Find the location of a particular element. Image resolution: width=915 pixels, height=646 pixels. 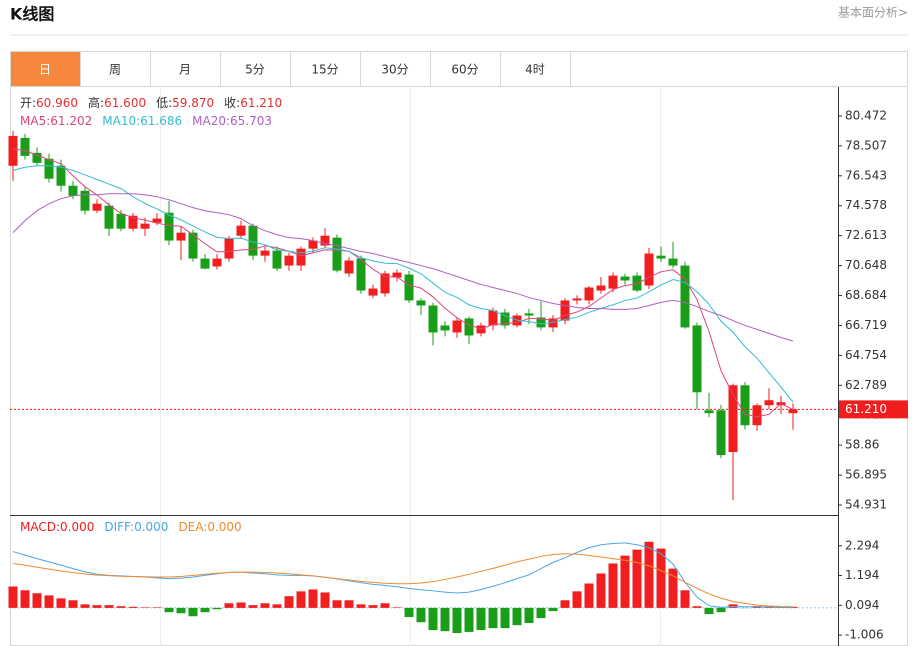

y-tick-label: 2.294 is located at coordinates (862, 545).